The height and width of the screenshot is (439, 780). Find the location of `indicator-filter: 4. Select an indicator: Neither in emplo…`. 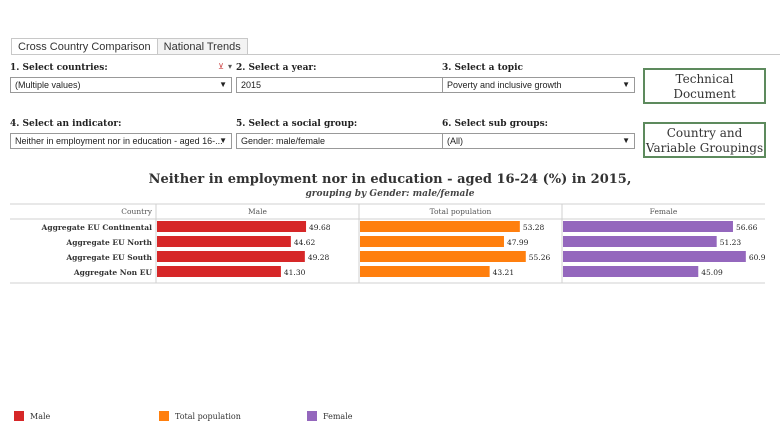

indicator-filter: 4. Select an indicator: Neither in emplo… is located at coordinates (121, 133).